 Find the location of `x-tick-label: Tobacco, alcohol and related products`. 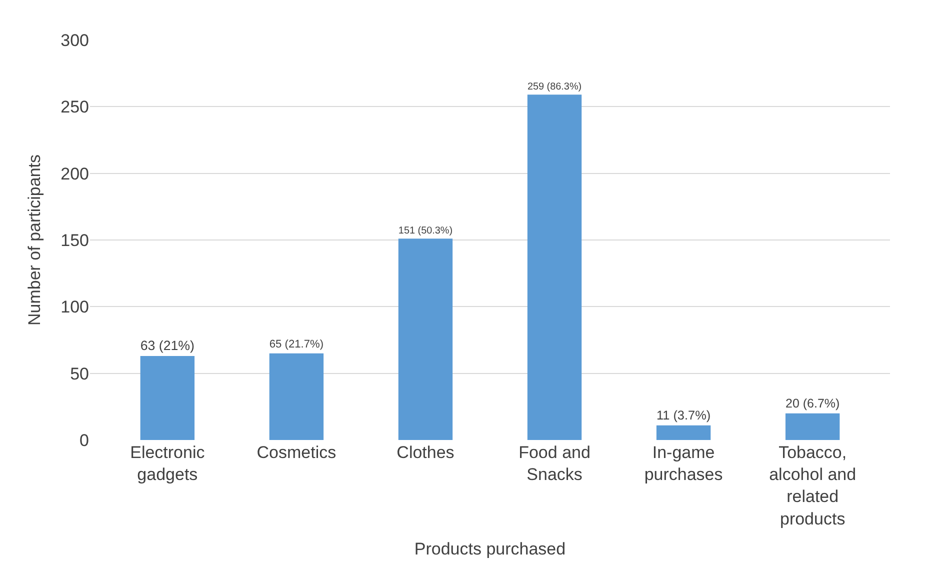

x-tick-label: Tobacco, alcohol and related products is located at coordinates (812, 485).